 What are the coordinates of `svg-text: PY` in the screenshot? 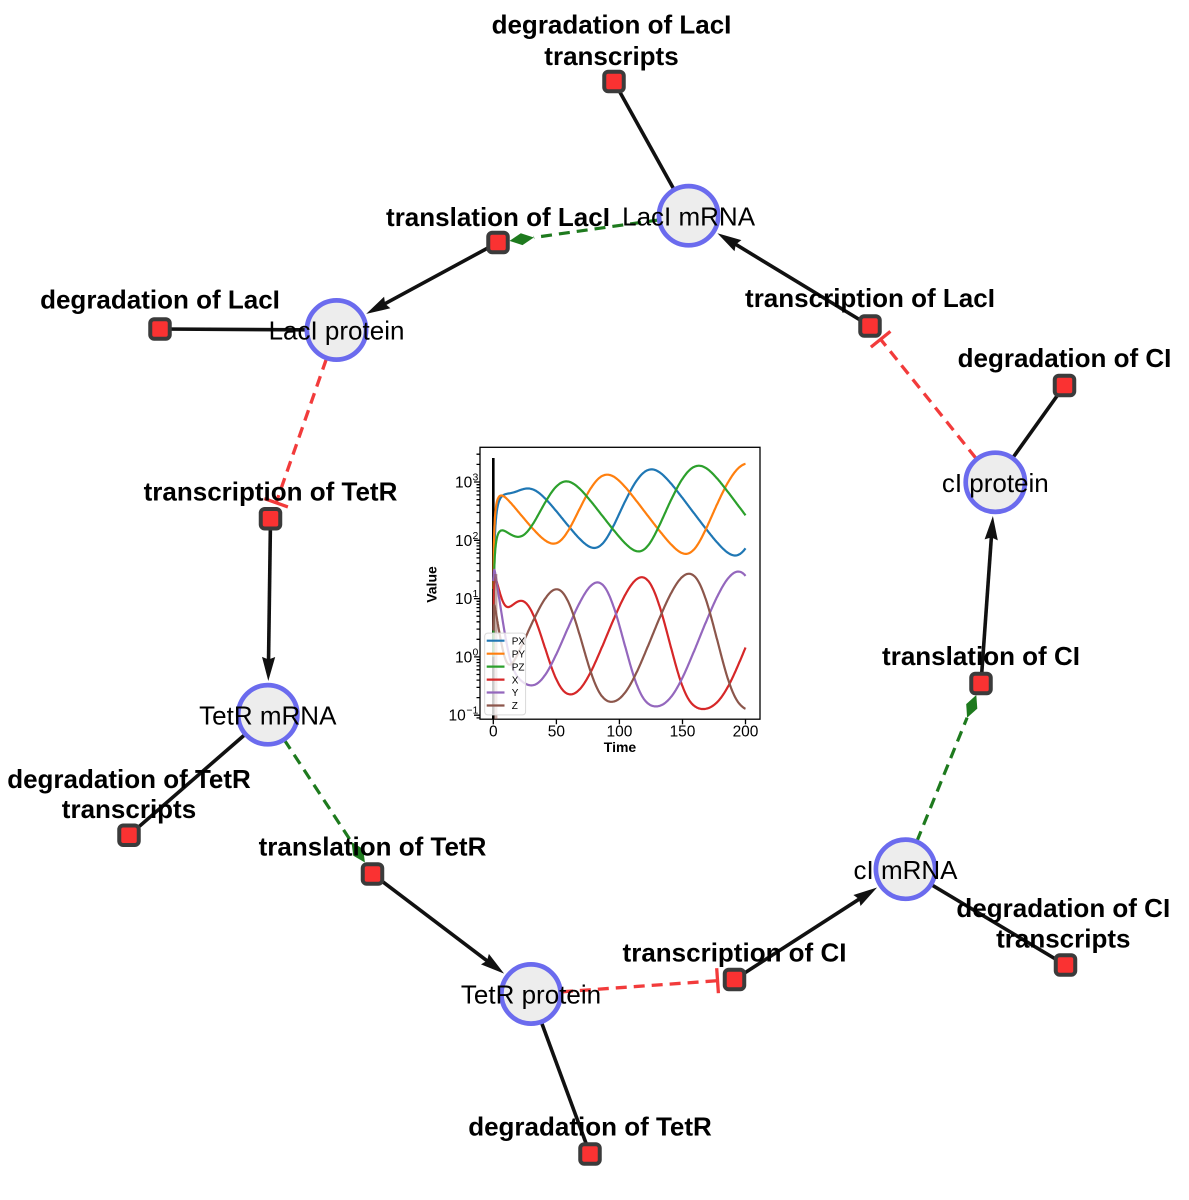 It's located at (519, 654).